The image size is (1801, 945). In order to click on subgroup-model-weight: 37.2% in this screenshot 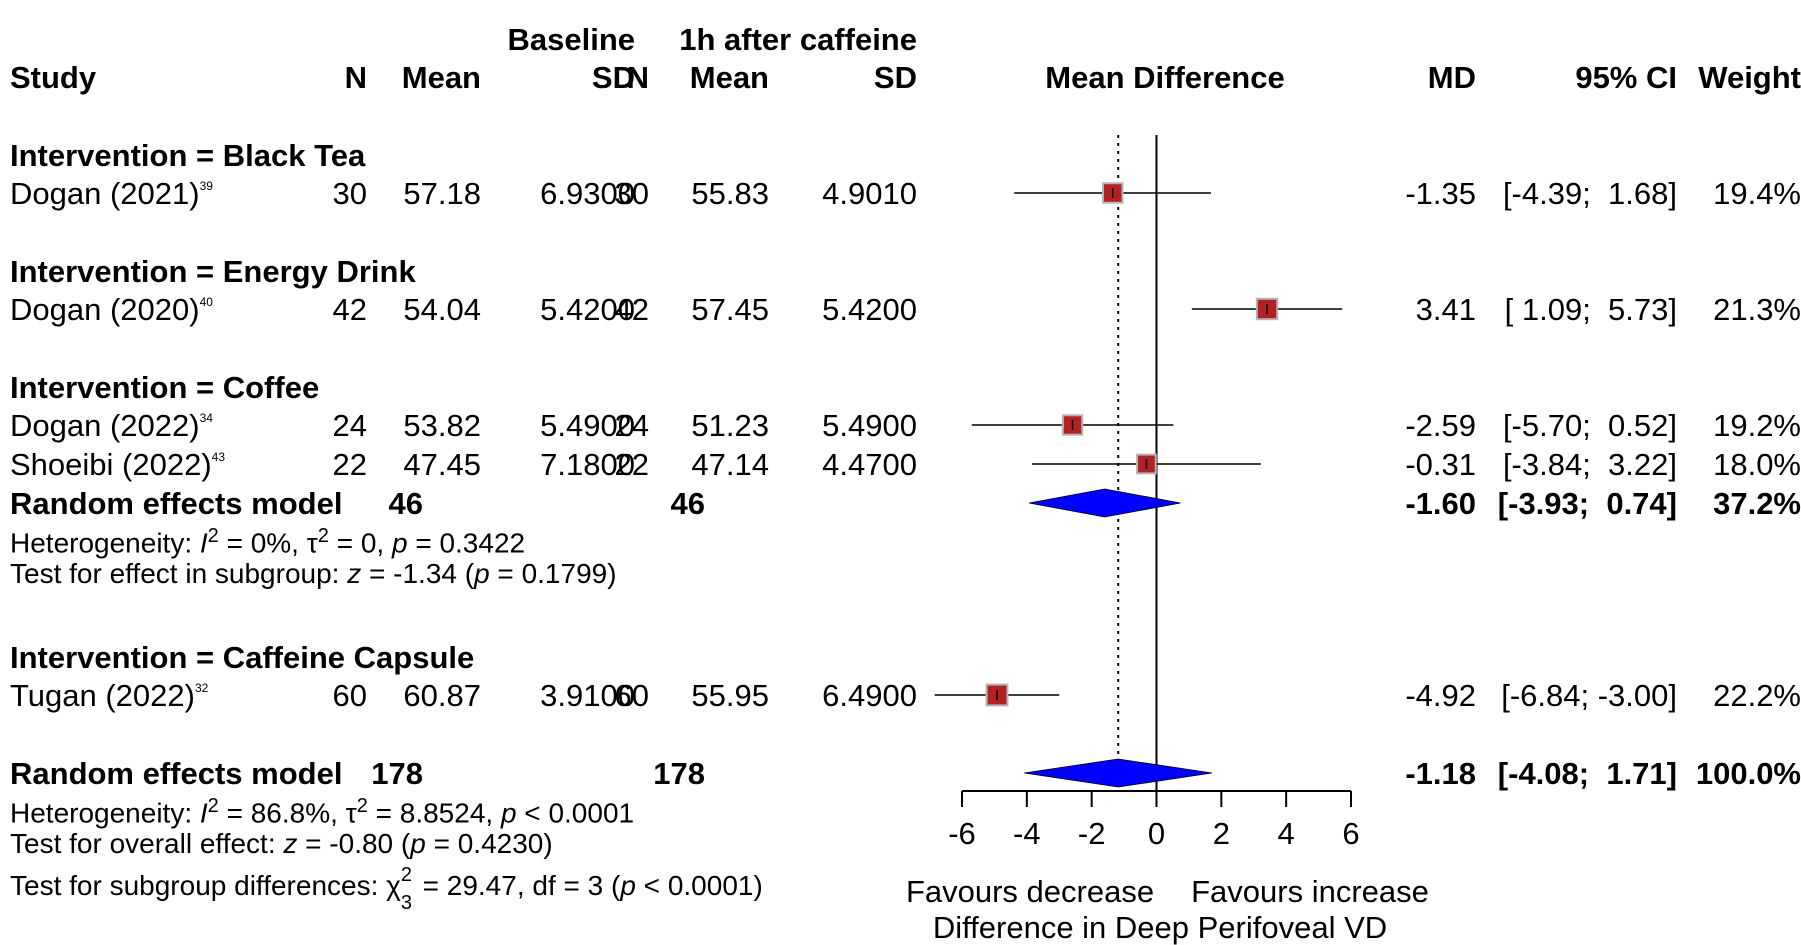, I will do `click(1757, 503)`.